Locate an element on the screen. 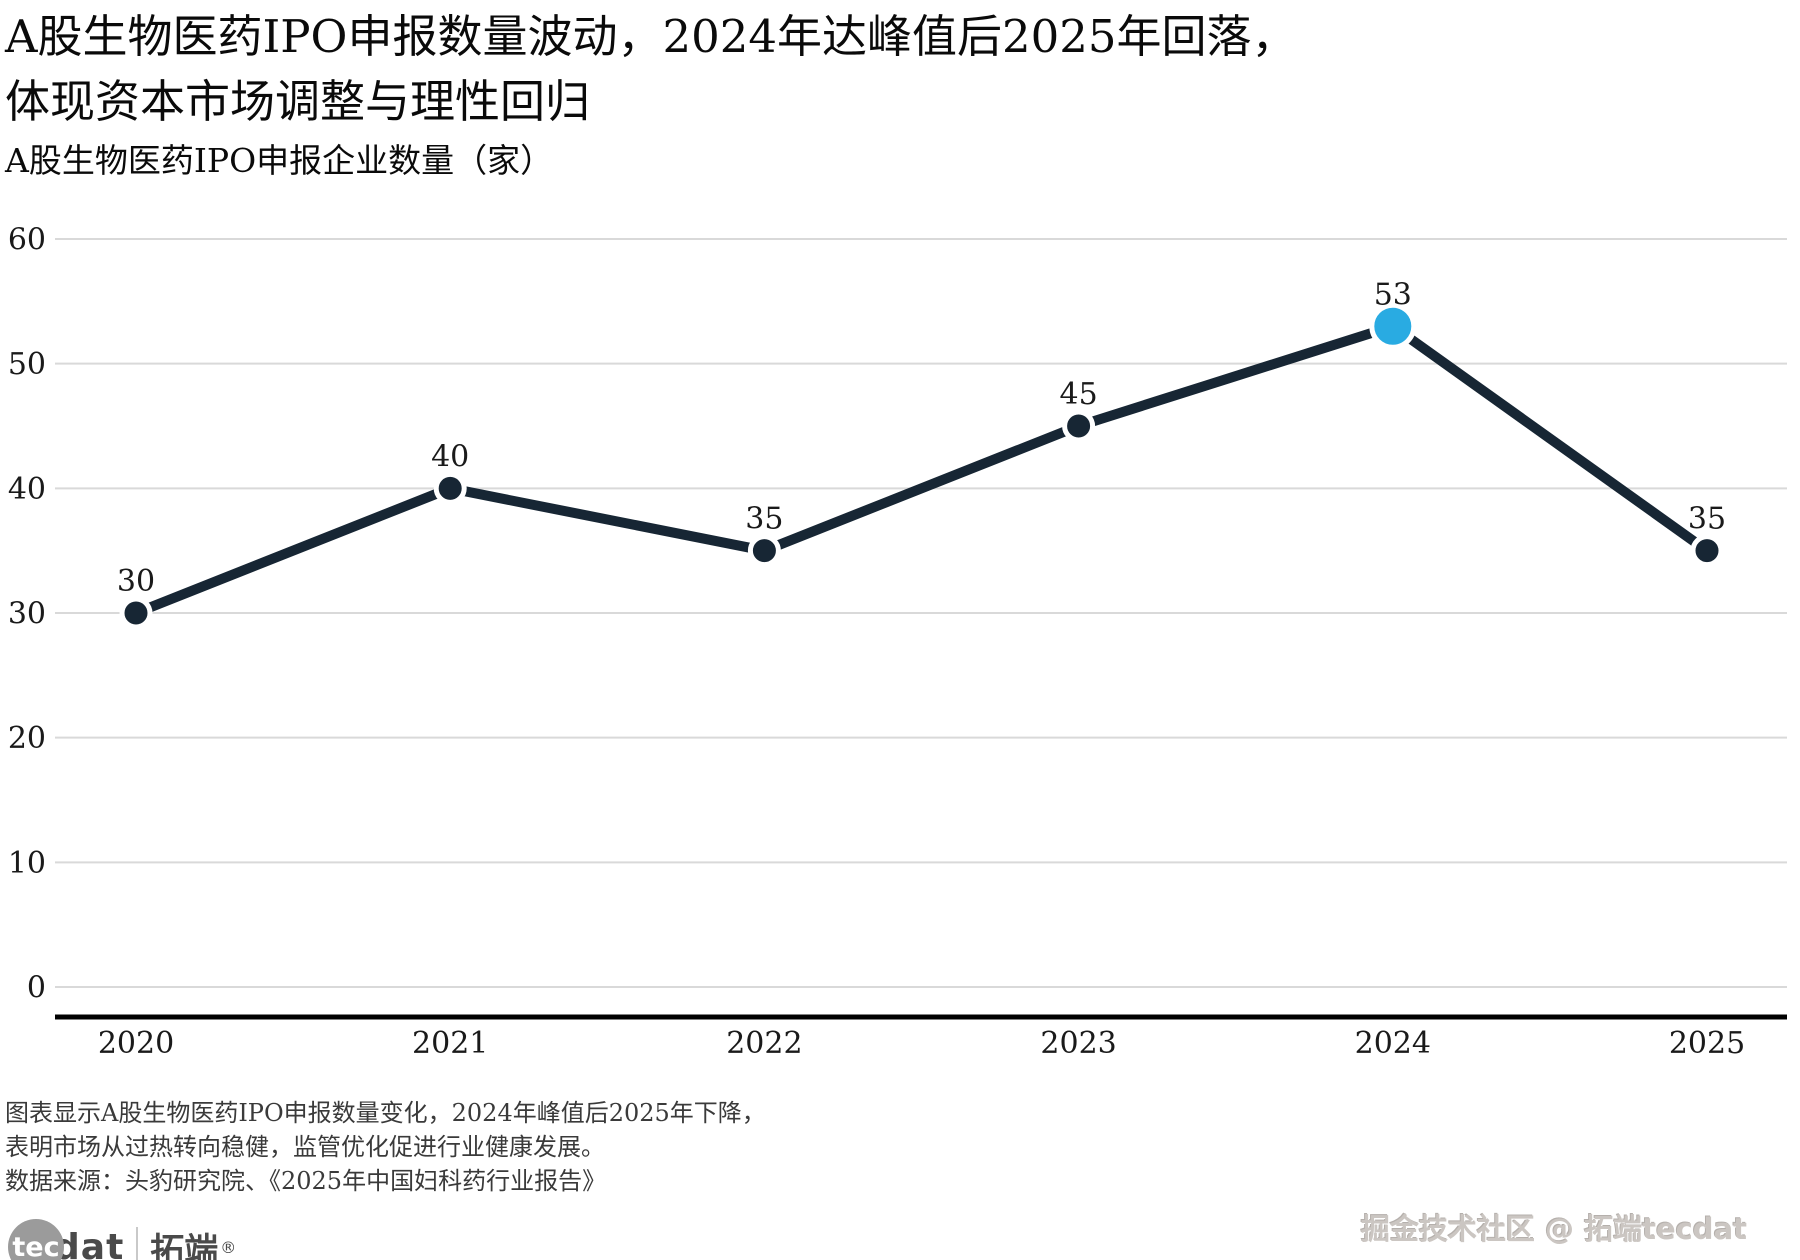  data-point-2021 is located at coordinates (450, 488).